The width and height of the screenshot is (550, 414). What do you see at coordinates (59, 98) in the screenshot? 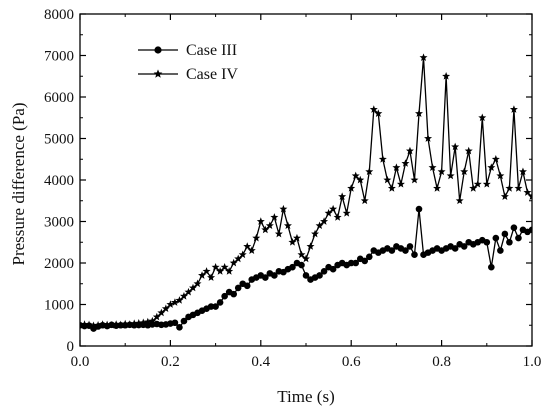
I see `y-tick-label: 6000` at bounding box center [59, 98].